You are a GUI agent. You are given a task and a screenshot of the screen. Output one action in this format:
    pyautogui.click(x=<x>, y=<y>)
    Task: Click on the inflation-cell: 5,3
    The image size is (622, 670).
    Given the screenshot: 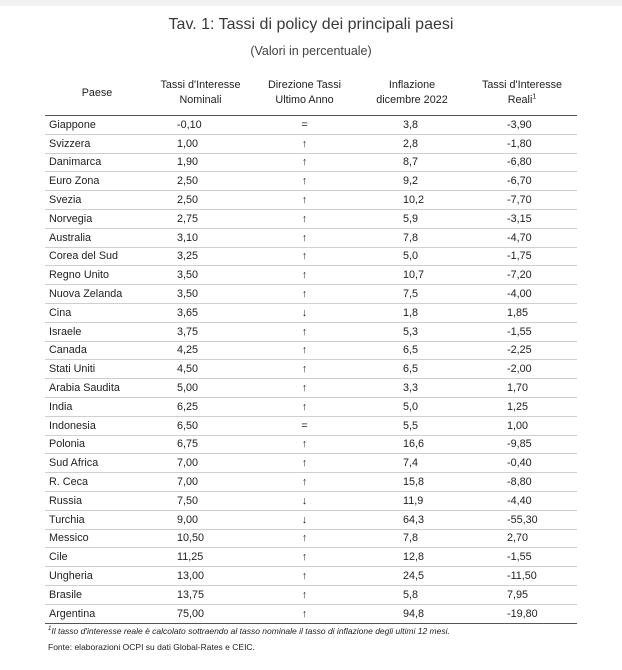 What is the action you would take?
    pyautogui.click(x=412, y=332)
    